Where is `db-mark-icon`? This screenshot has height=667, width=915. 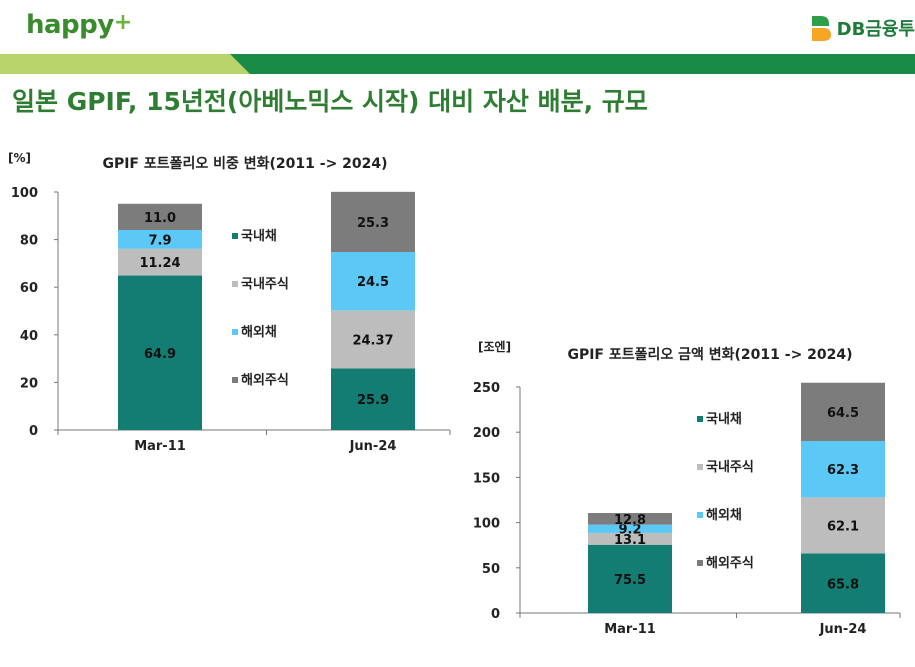
db-mark-icon is located at coordinates (821, 28).